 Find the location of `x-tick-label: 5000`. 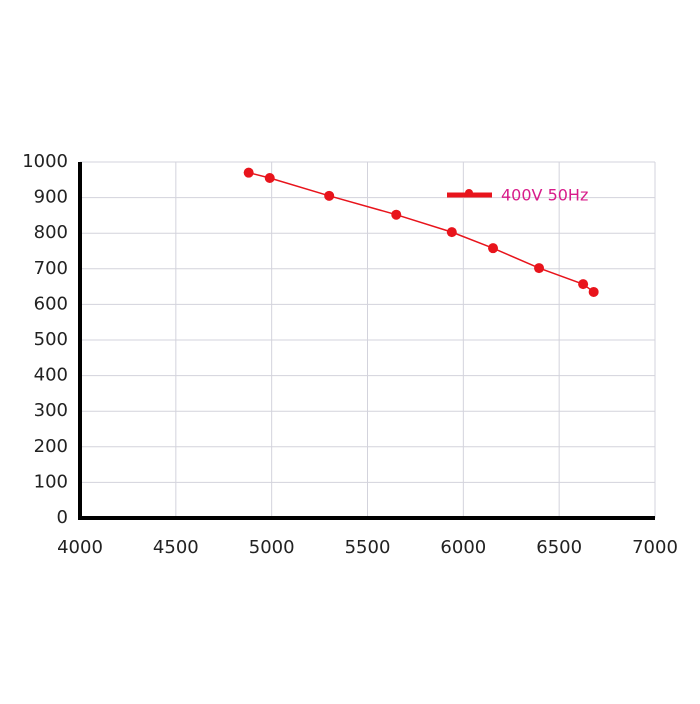

x-tick-label: 5000 is located at coordinates (272, 547).